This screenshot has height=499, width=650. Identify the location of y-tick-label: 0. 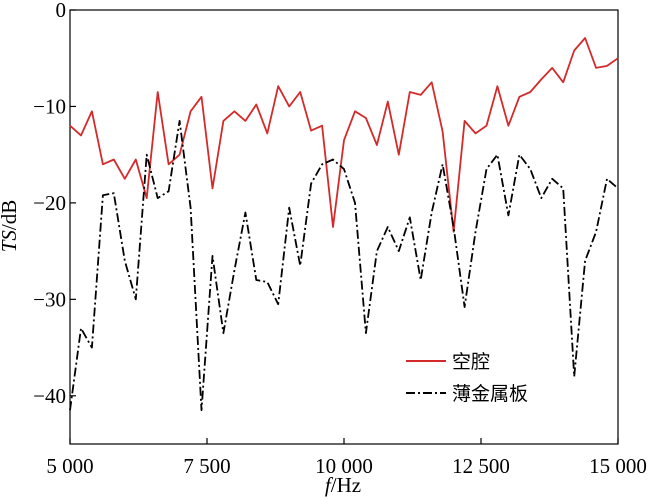
(61, 11).